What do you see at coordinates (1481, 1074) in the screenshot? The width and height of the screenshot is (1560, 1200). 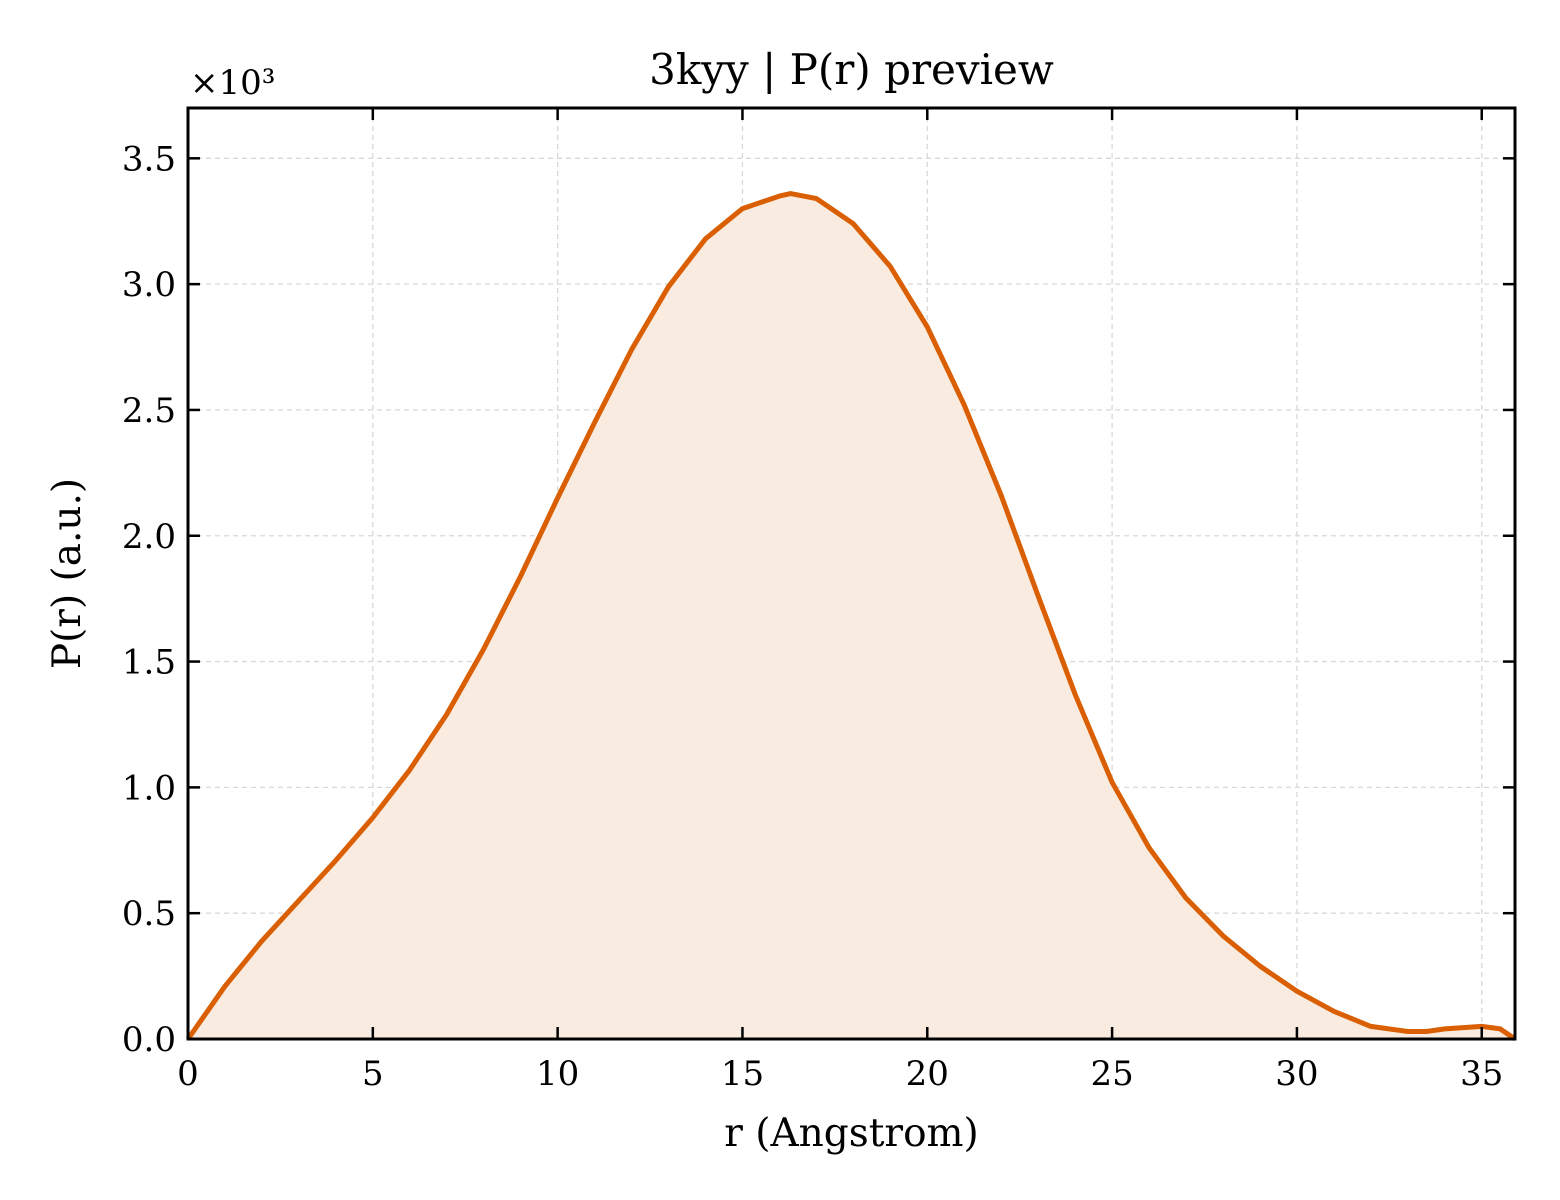 I see `x-tick-label: 35` at bounding box center [1481, 1074].